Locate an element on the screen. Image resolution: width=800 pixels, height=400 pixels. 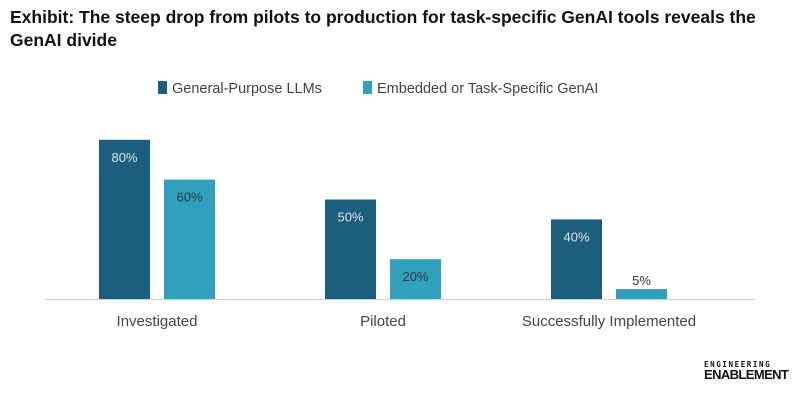
legend-label: Embedded or Task-Specific GenAI is located at coordinates (487, 89).